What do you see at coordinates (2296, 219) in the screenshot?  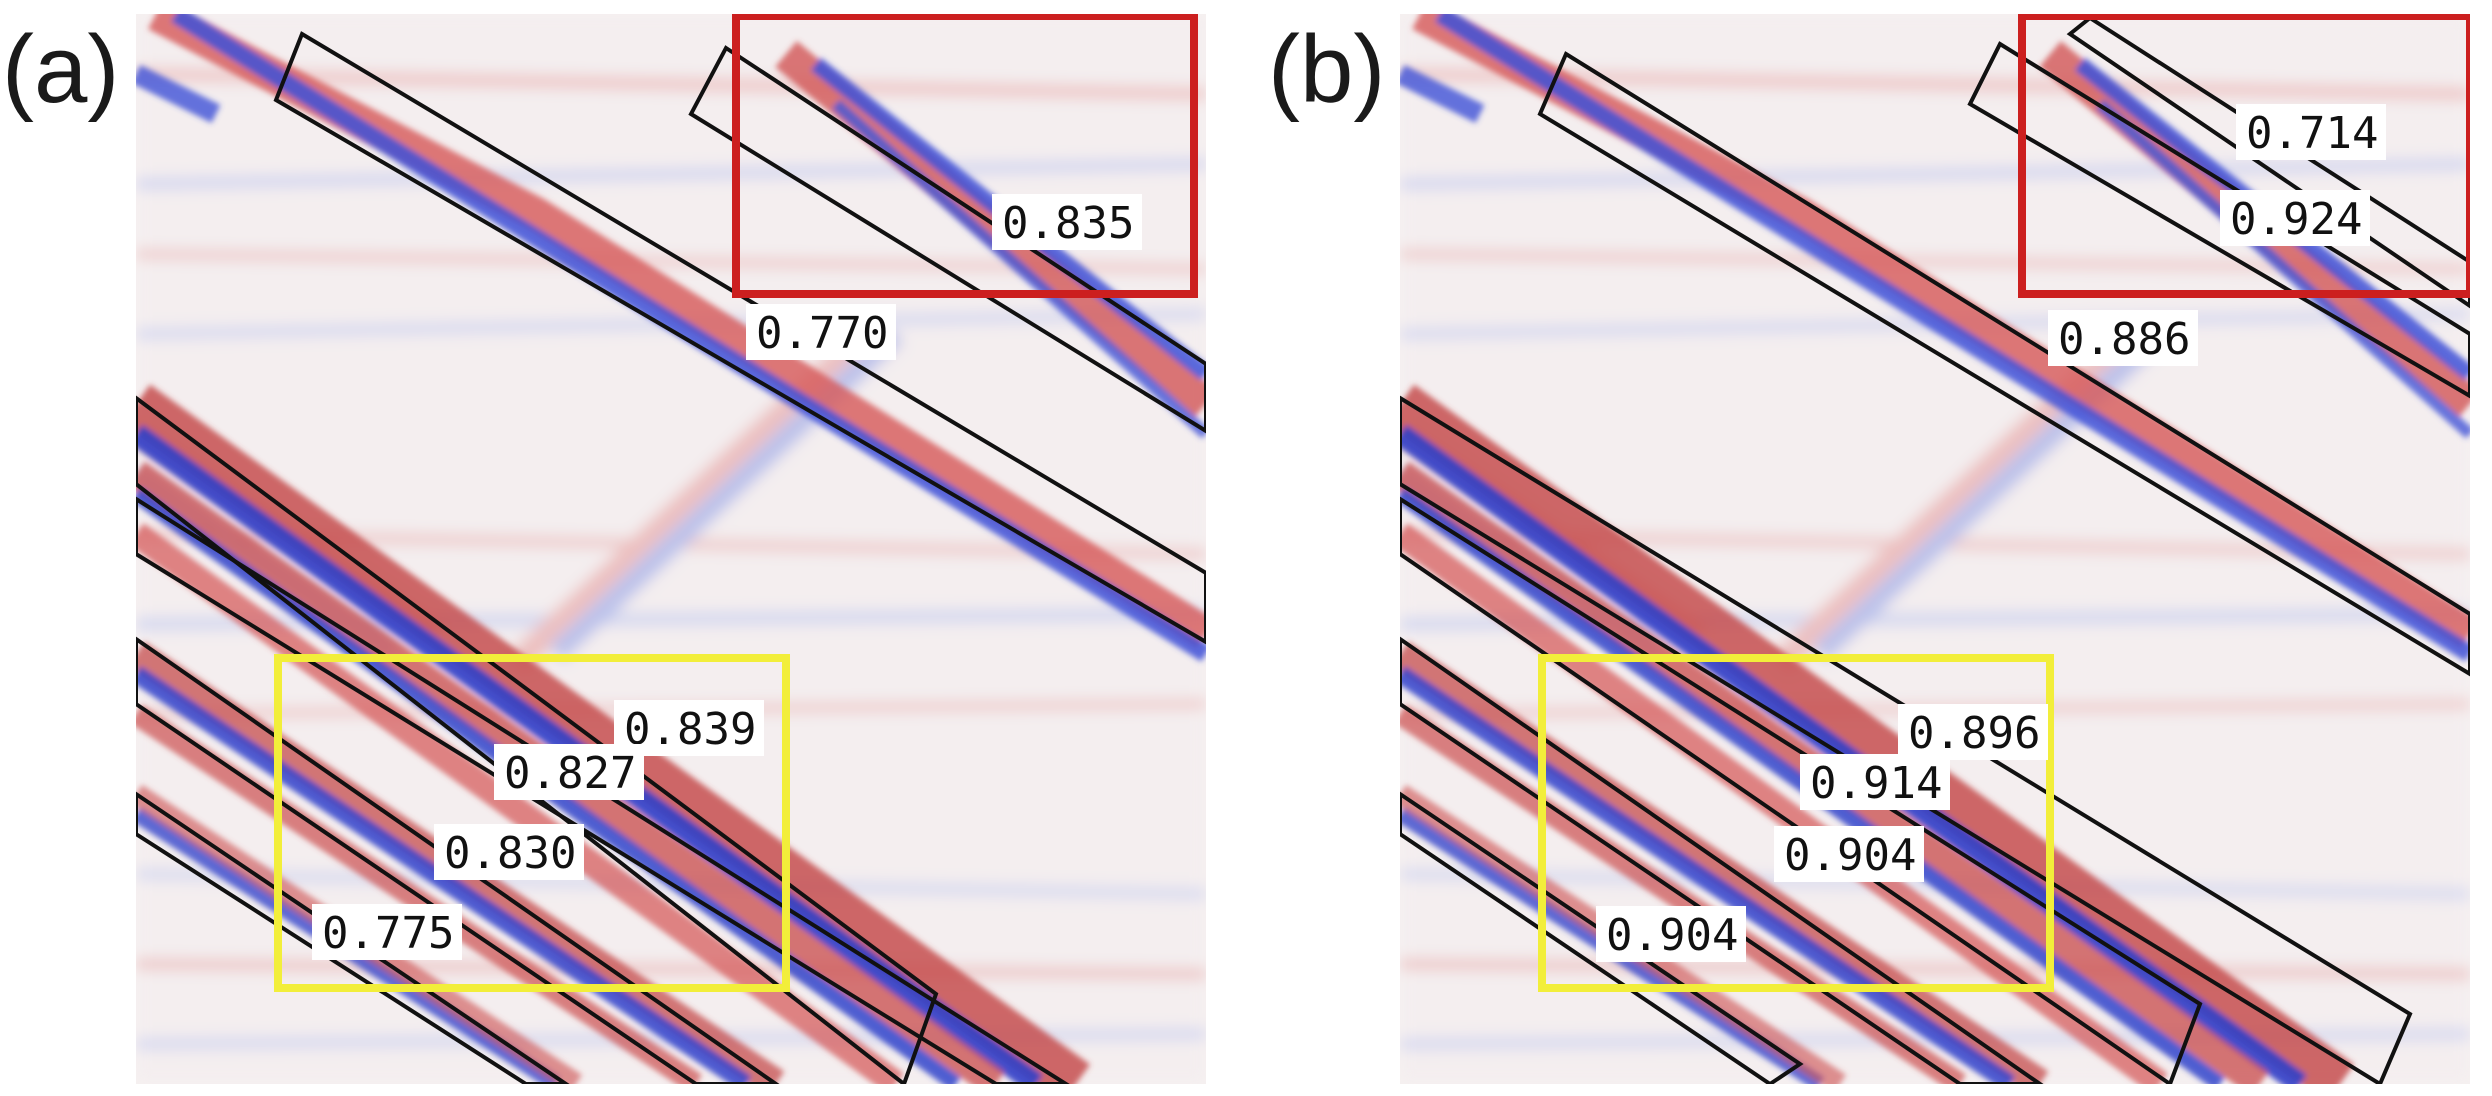 I see `score-label: 0.924` at bounding box center [2296, 219].